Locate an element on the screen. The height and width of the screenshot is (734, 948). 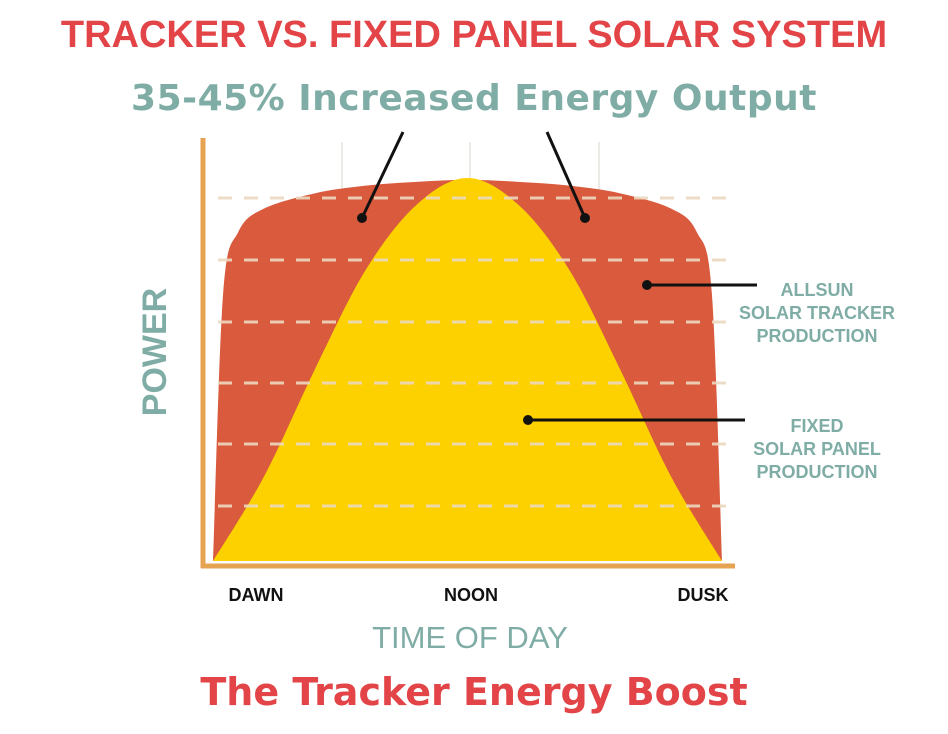
boost-pointer-right-dot is located at coordinates (585, 218).